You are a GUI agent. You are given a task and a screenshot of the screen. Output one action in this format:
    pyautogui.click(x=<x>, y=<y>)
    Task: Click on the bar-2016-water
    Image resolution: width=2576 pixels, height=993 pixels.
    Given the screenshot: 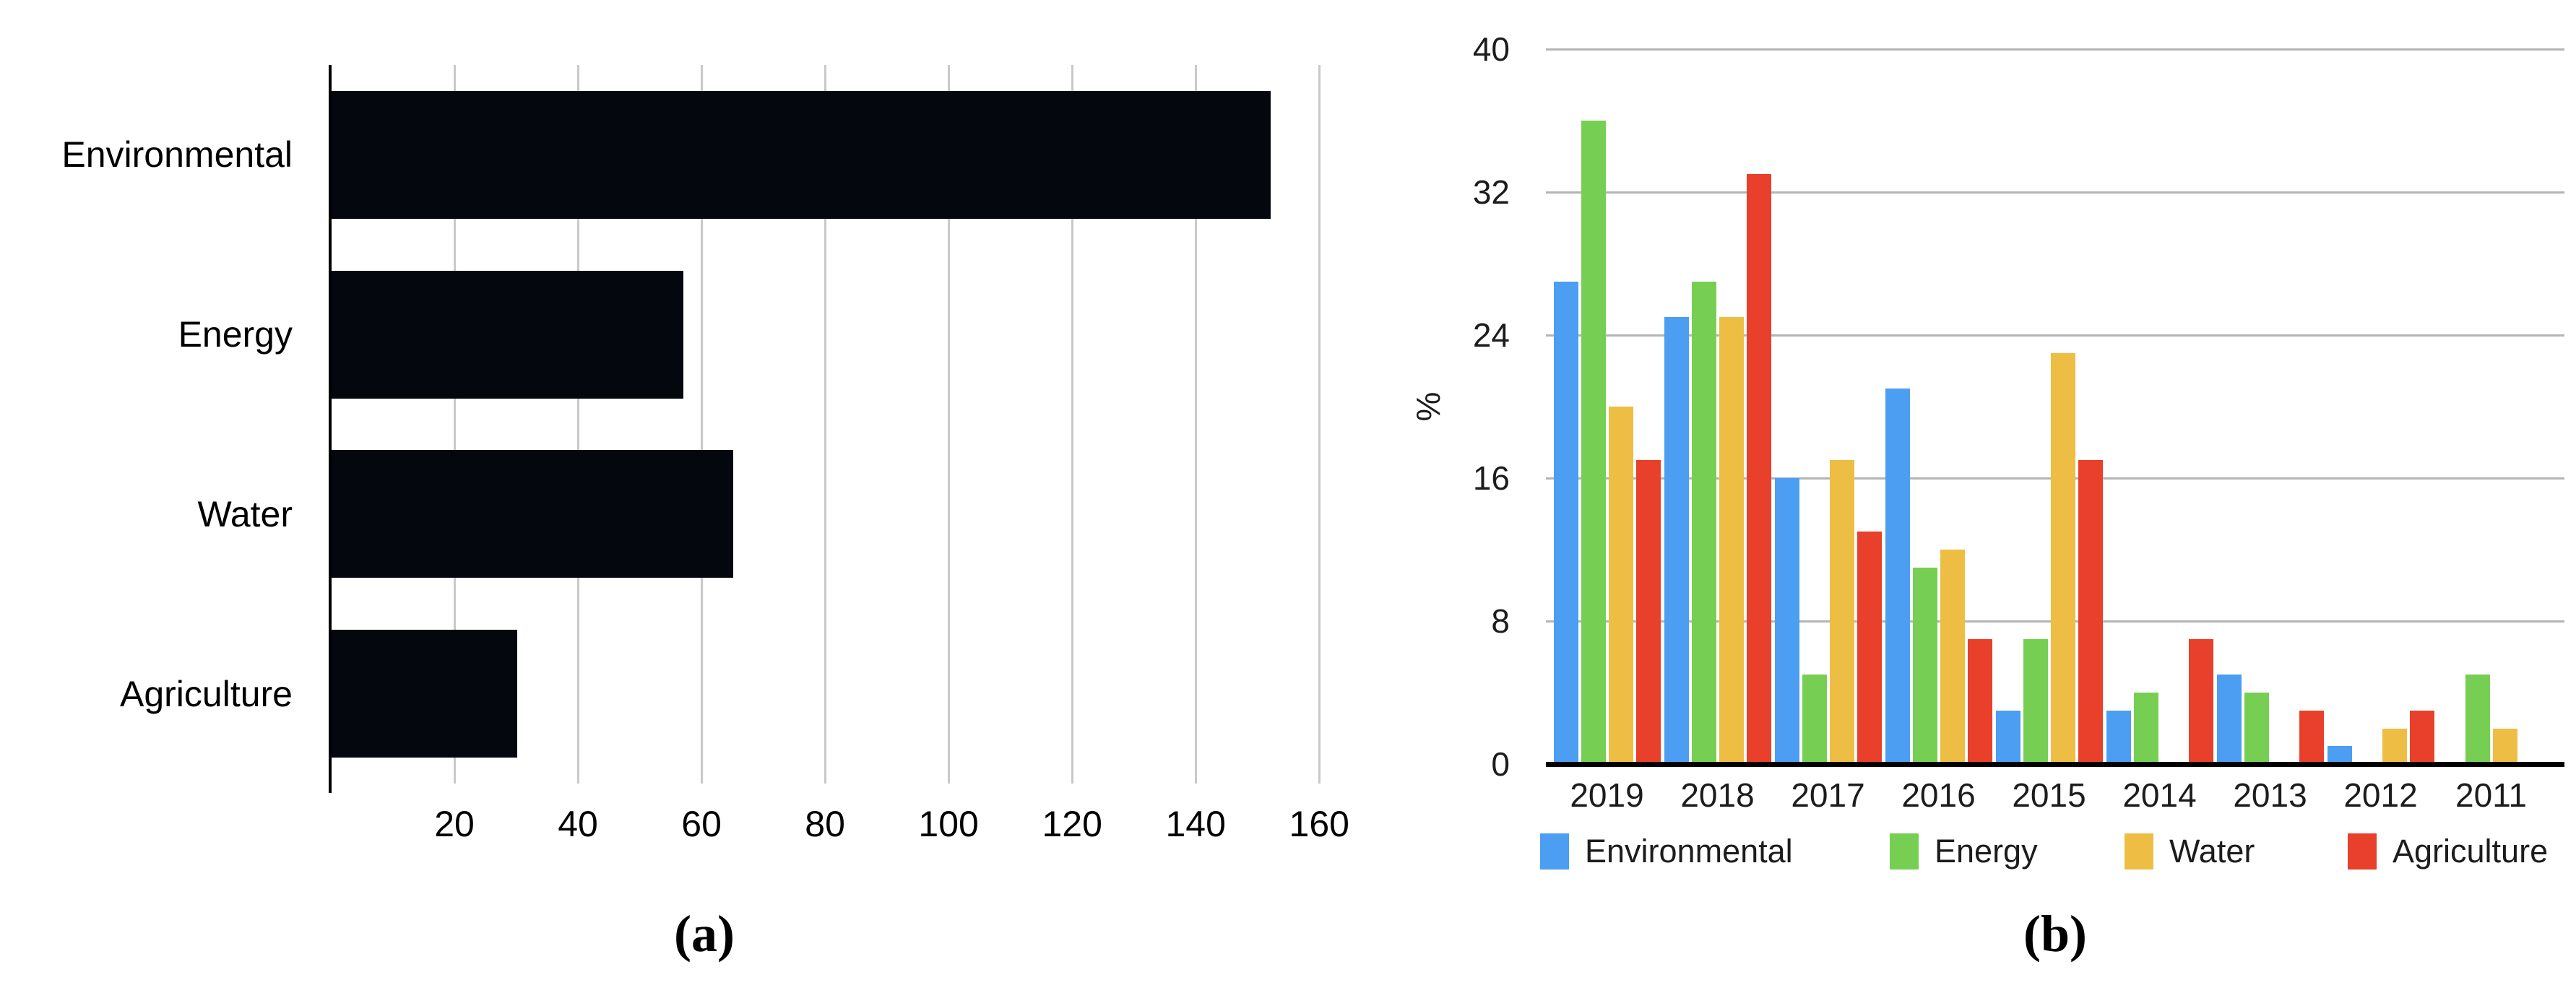 What is the action you would take?
    pyautogui.click(x=1952, y=657)
    